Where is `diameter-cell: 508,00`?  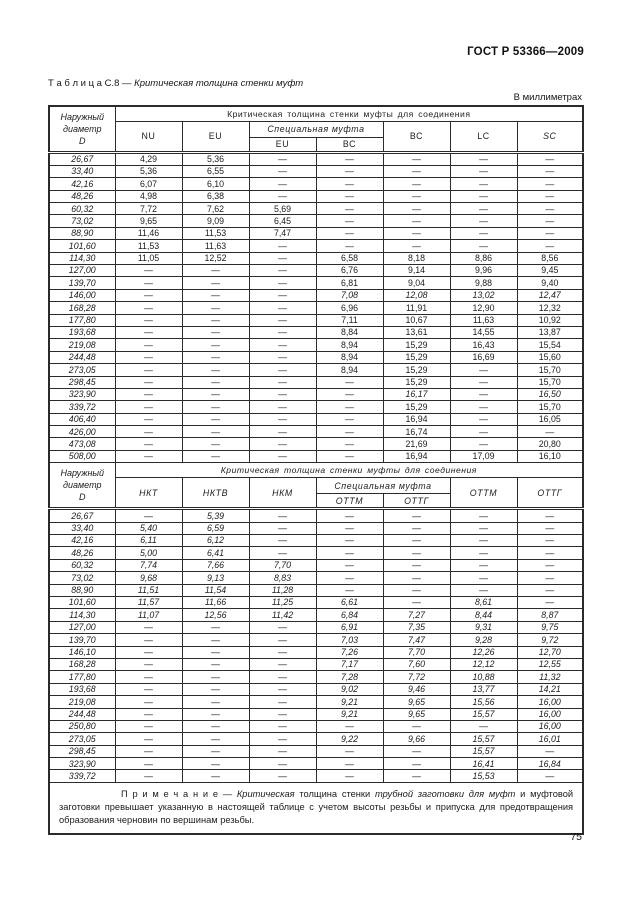 diameter-cell: 508,00 is located at coordinates (82, 456).